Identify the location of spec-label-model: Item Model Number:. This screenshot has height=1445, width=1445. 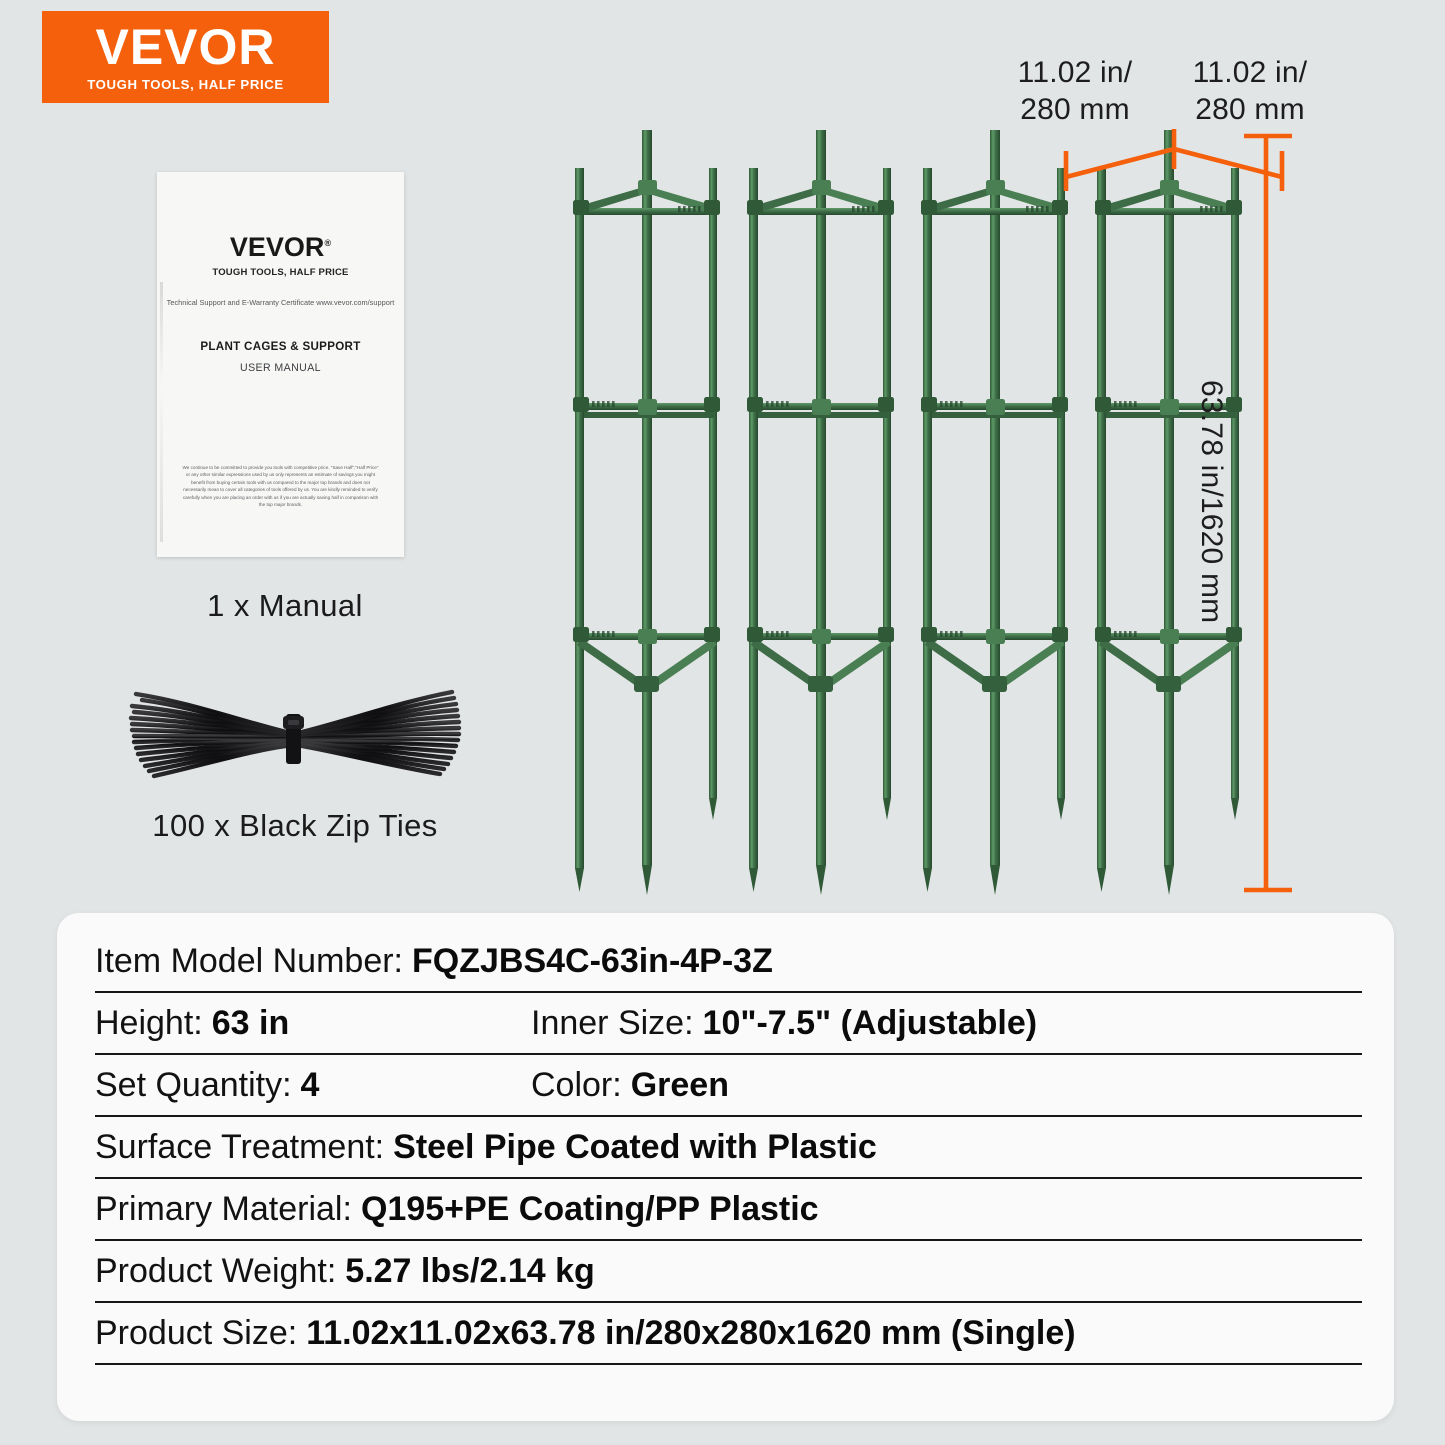
(249, 960).